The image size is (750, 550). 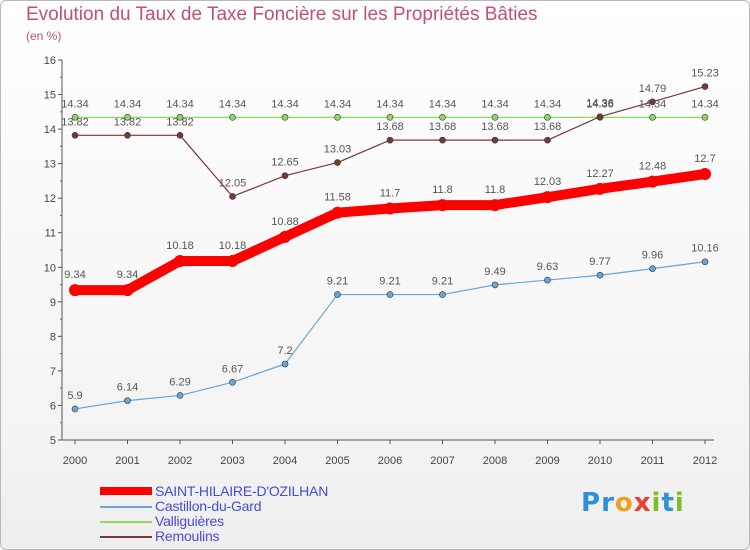 I want to click on data-label-castillon: 6.14, so click(x=127, y=388).